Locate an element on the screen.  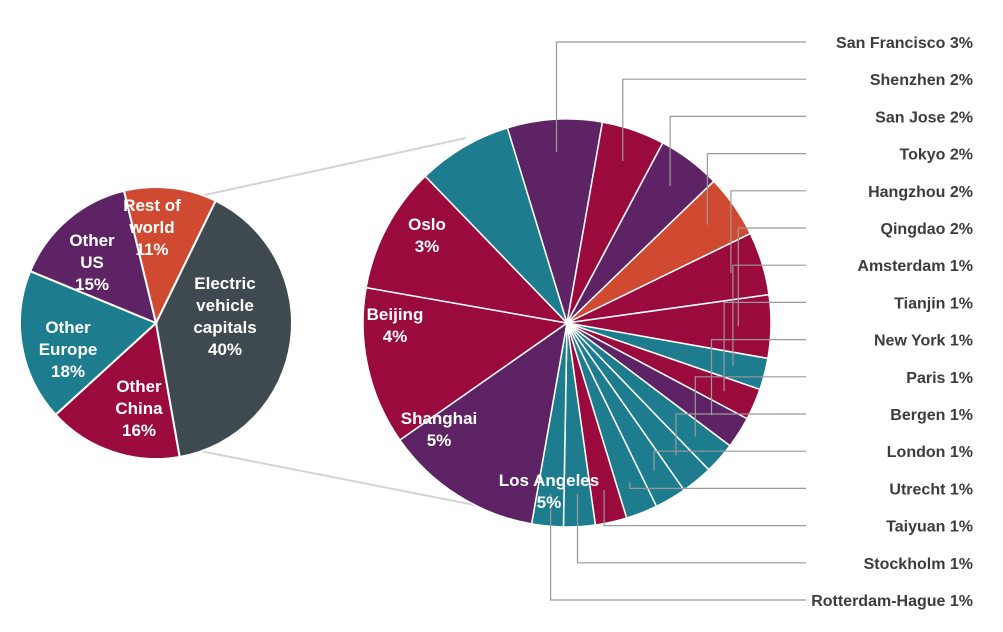
label-stockholm: Stockholm 1% is located at coordinates (918, 564).